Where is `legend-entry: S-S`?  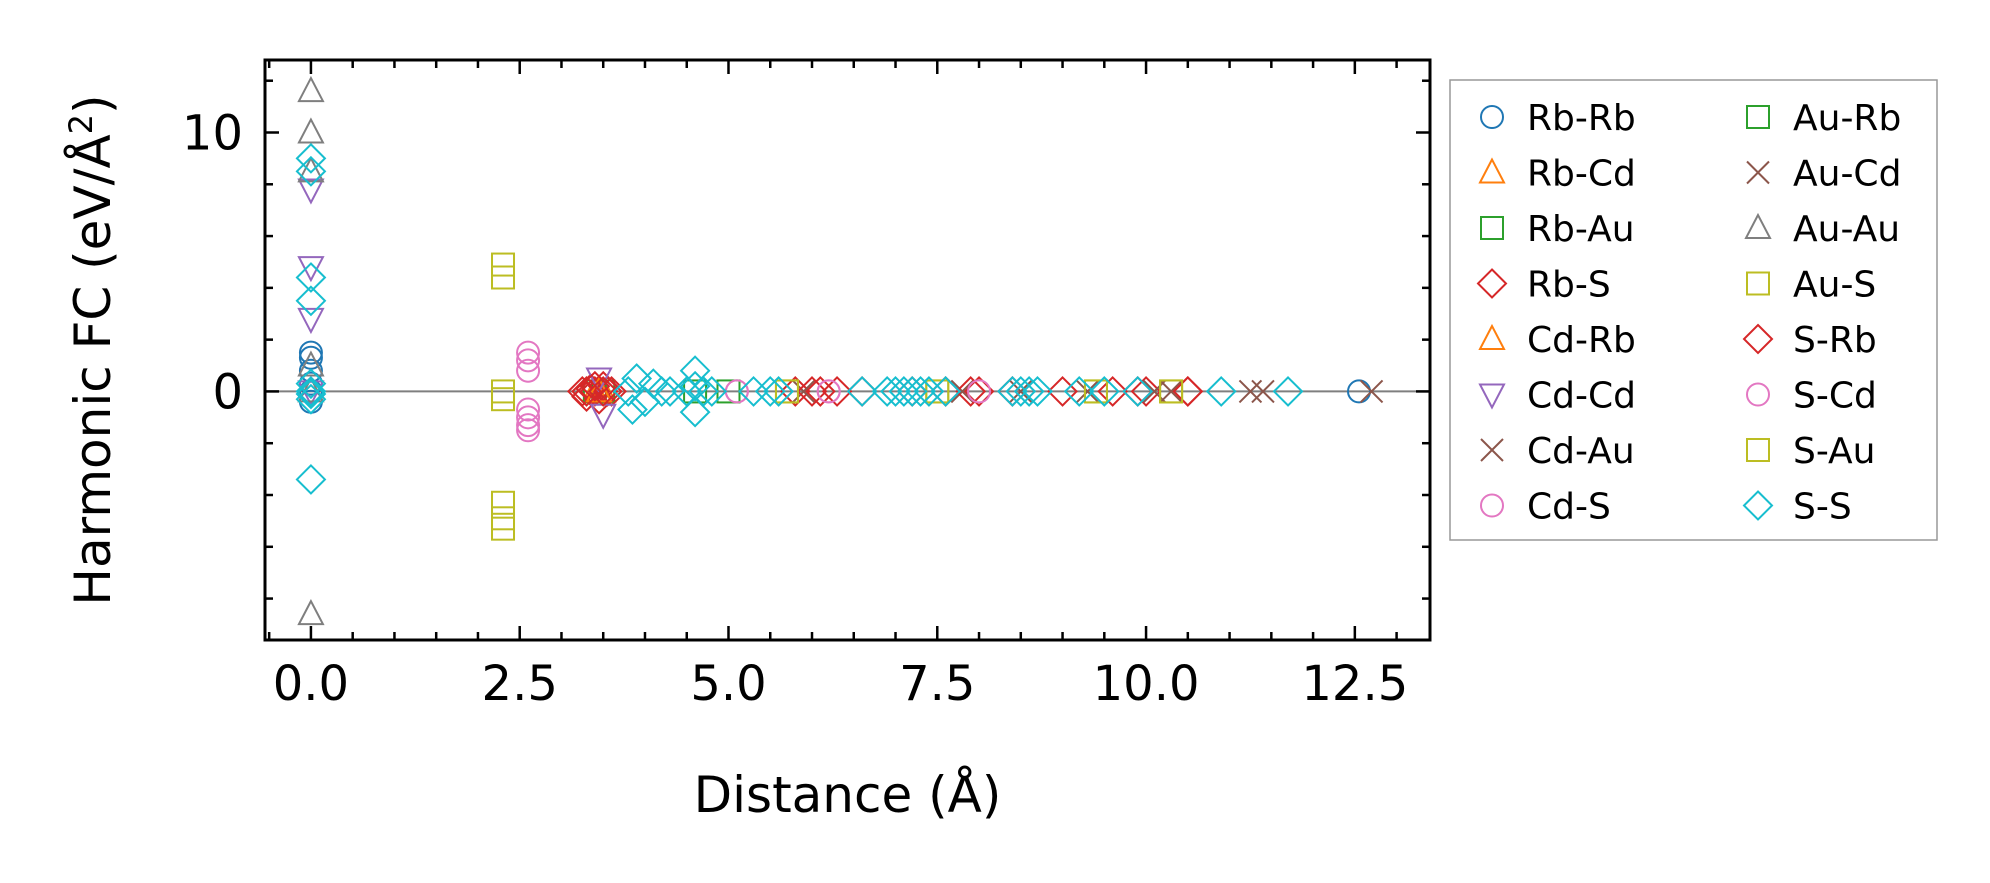 legend-entry: S-S is located at coordinates (1797, 507).